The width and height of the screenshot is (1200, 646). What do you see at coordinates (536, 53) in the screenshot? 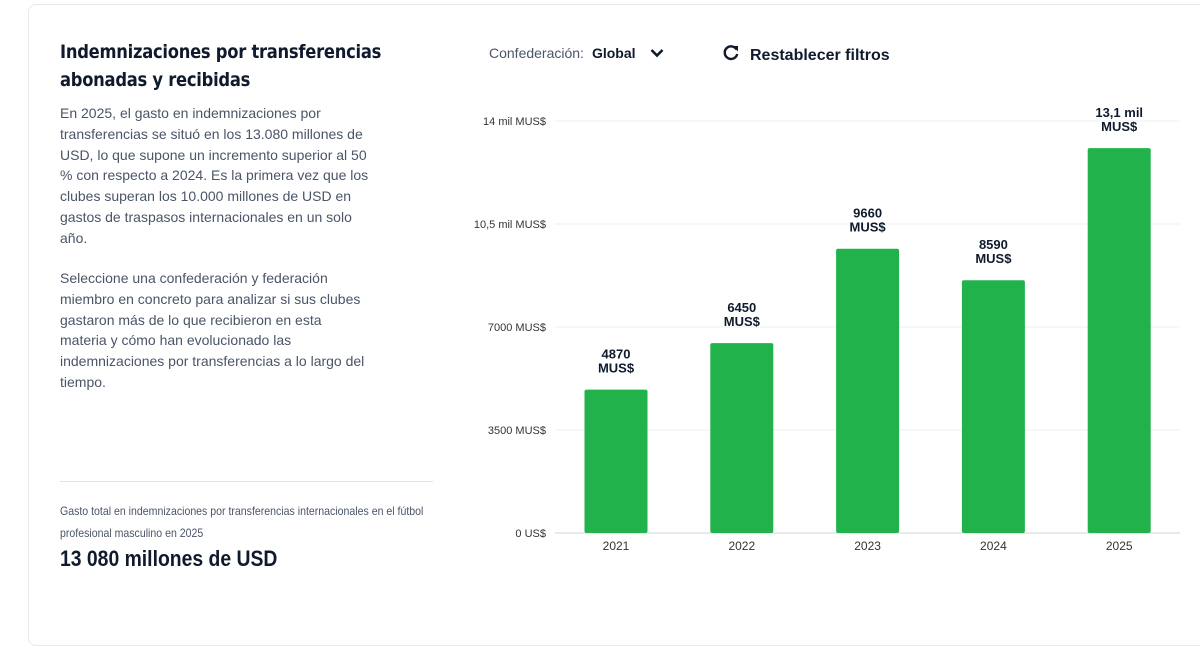
I see `confederation-label: Confederación:` at bounding box center [536, 53].